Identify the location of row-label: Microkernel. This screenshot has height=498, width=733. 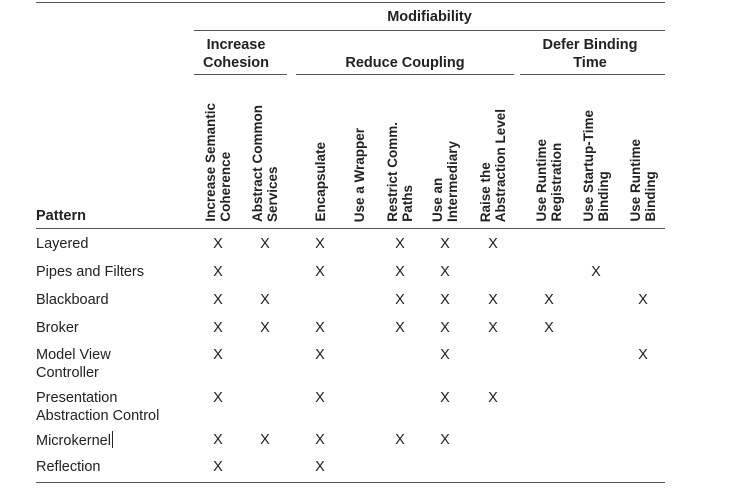
(74, 440).